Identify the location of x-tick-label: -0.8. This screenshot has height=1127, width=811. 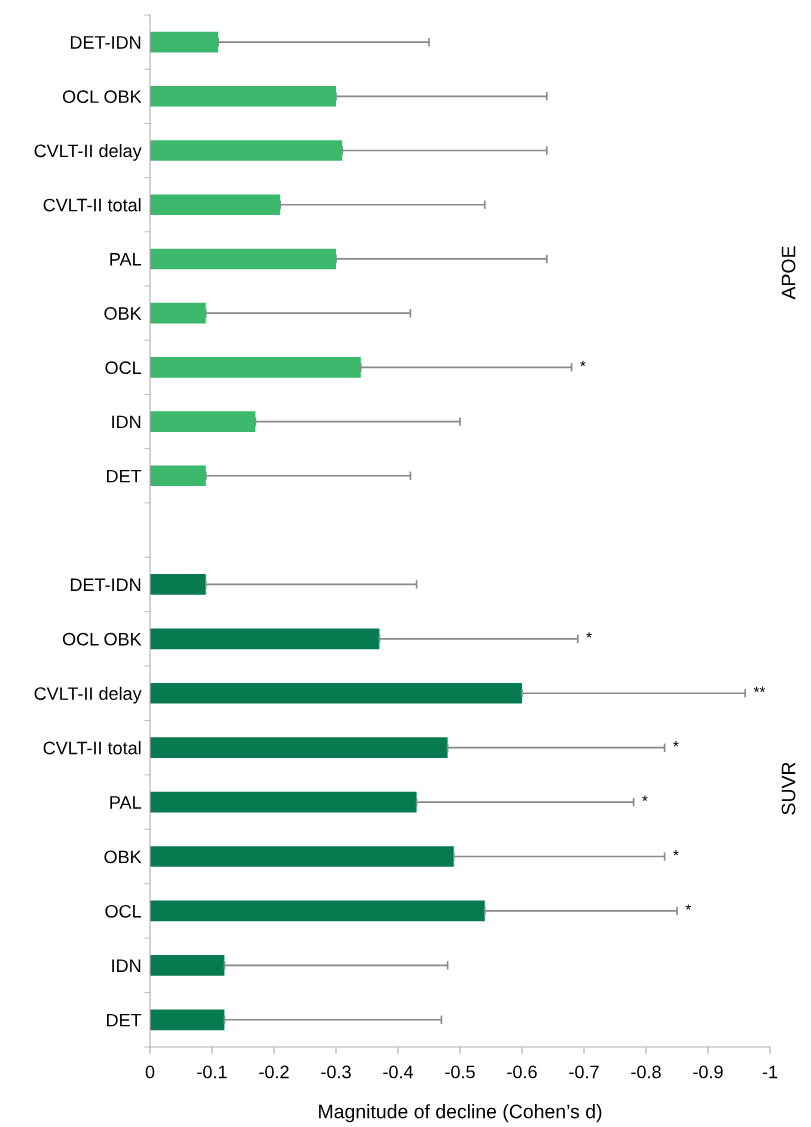
(646, 1072).